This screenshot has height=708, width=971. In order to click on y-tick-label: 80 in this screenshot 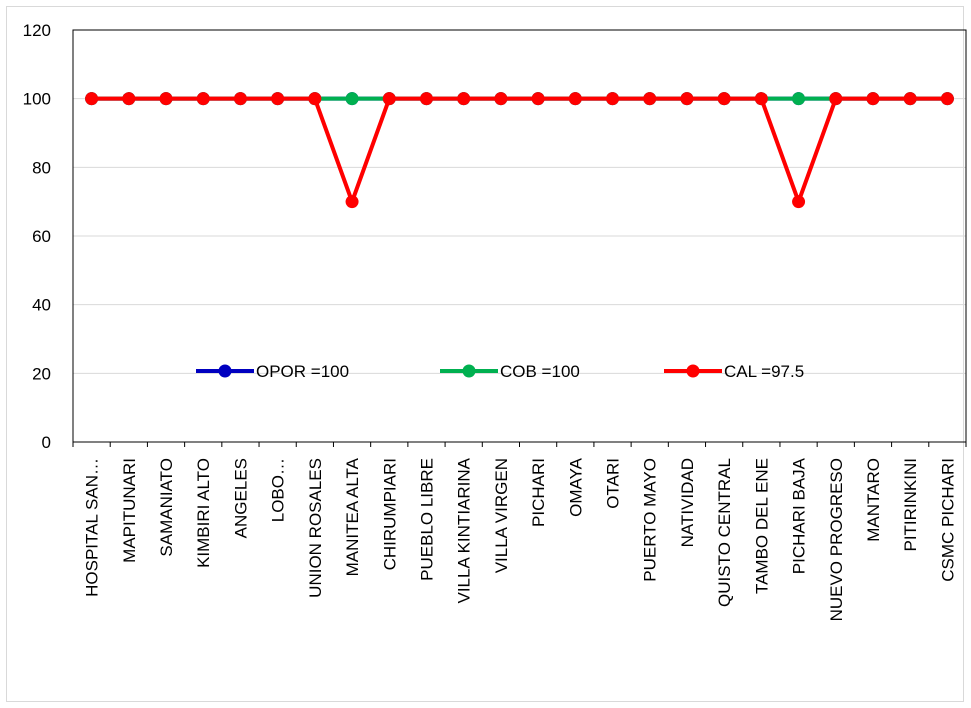, I will do `click(41, 167)`.